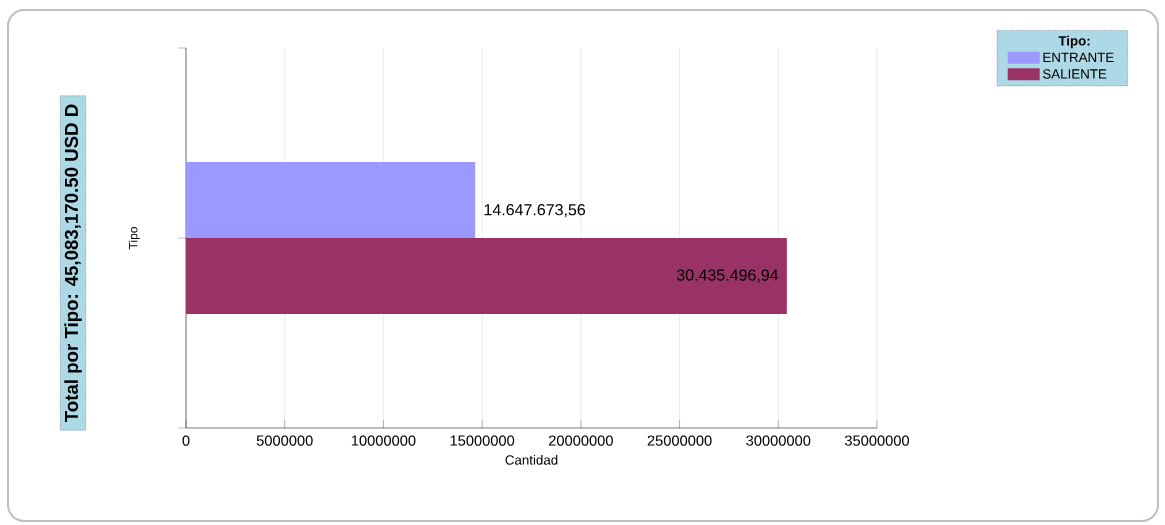 Image resolution: width=1165 pixels, height=525 pixels. I want to click on x-tick-label: 0, so click(186, 440).